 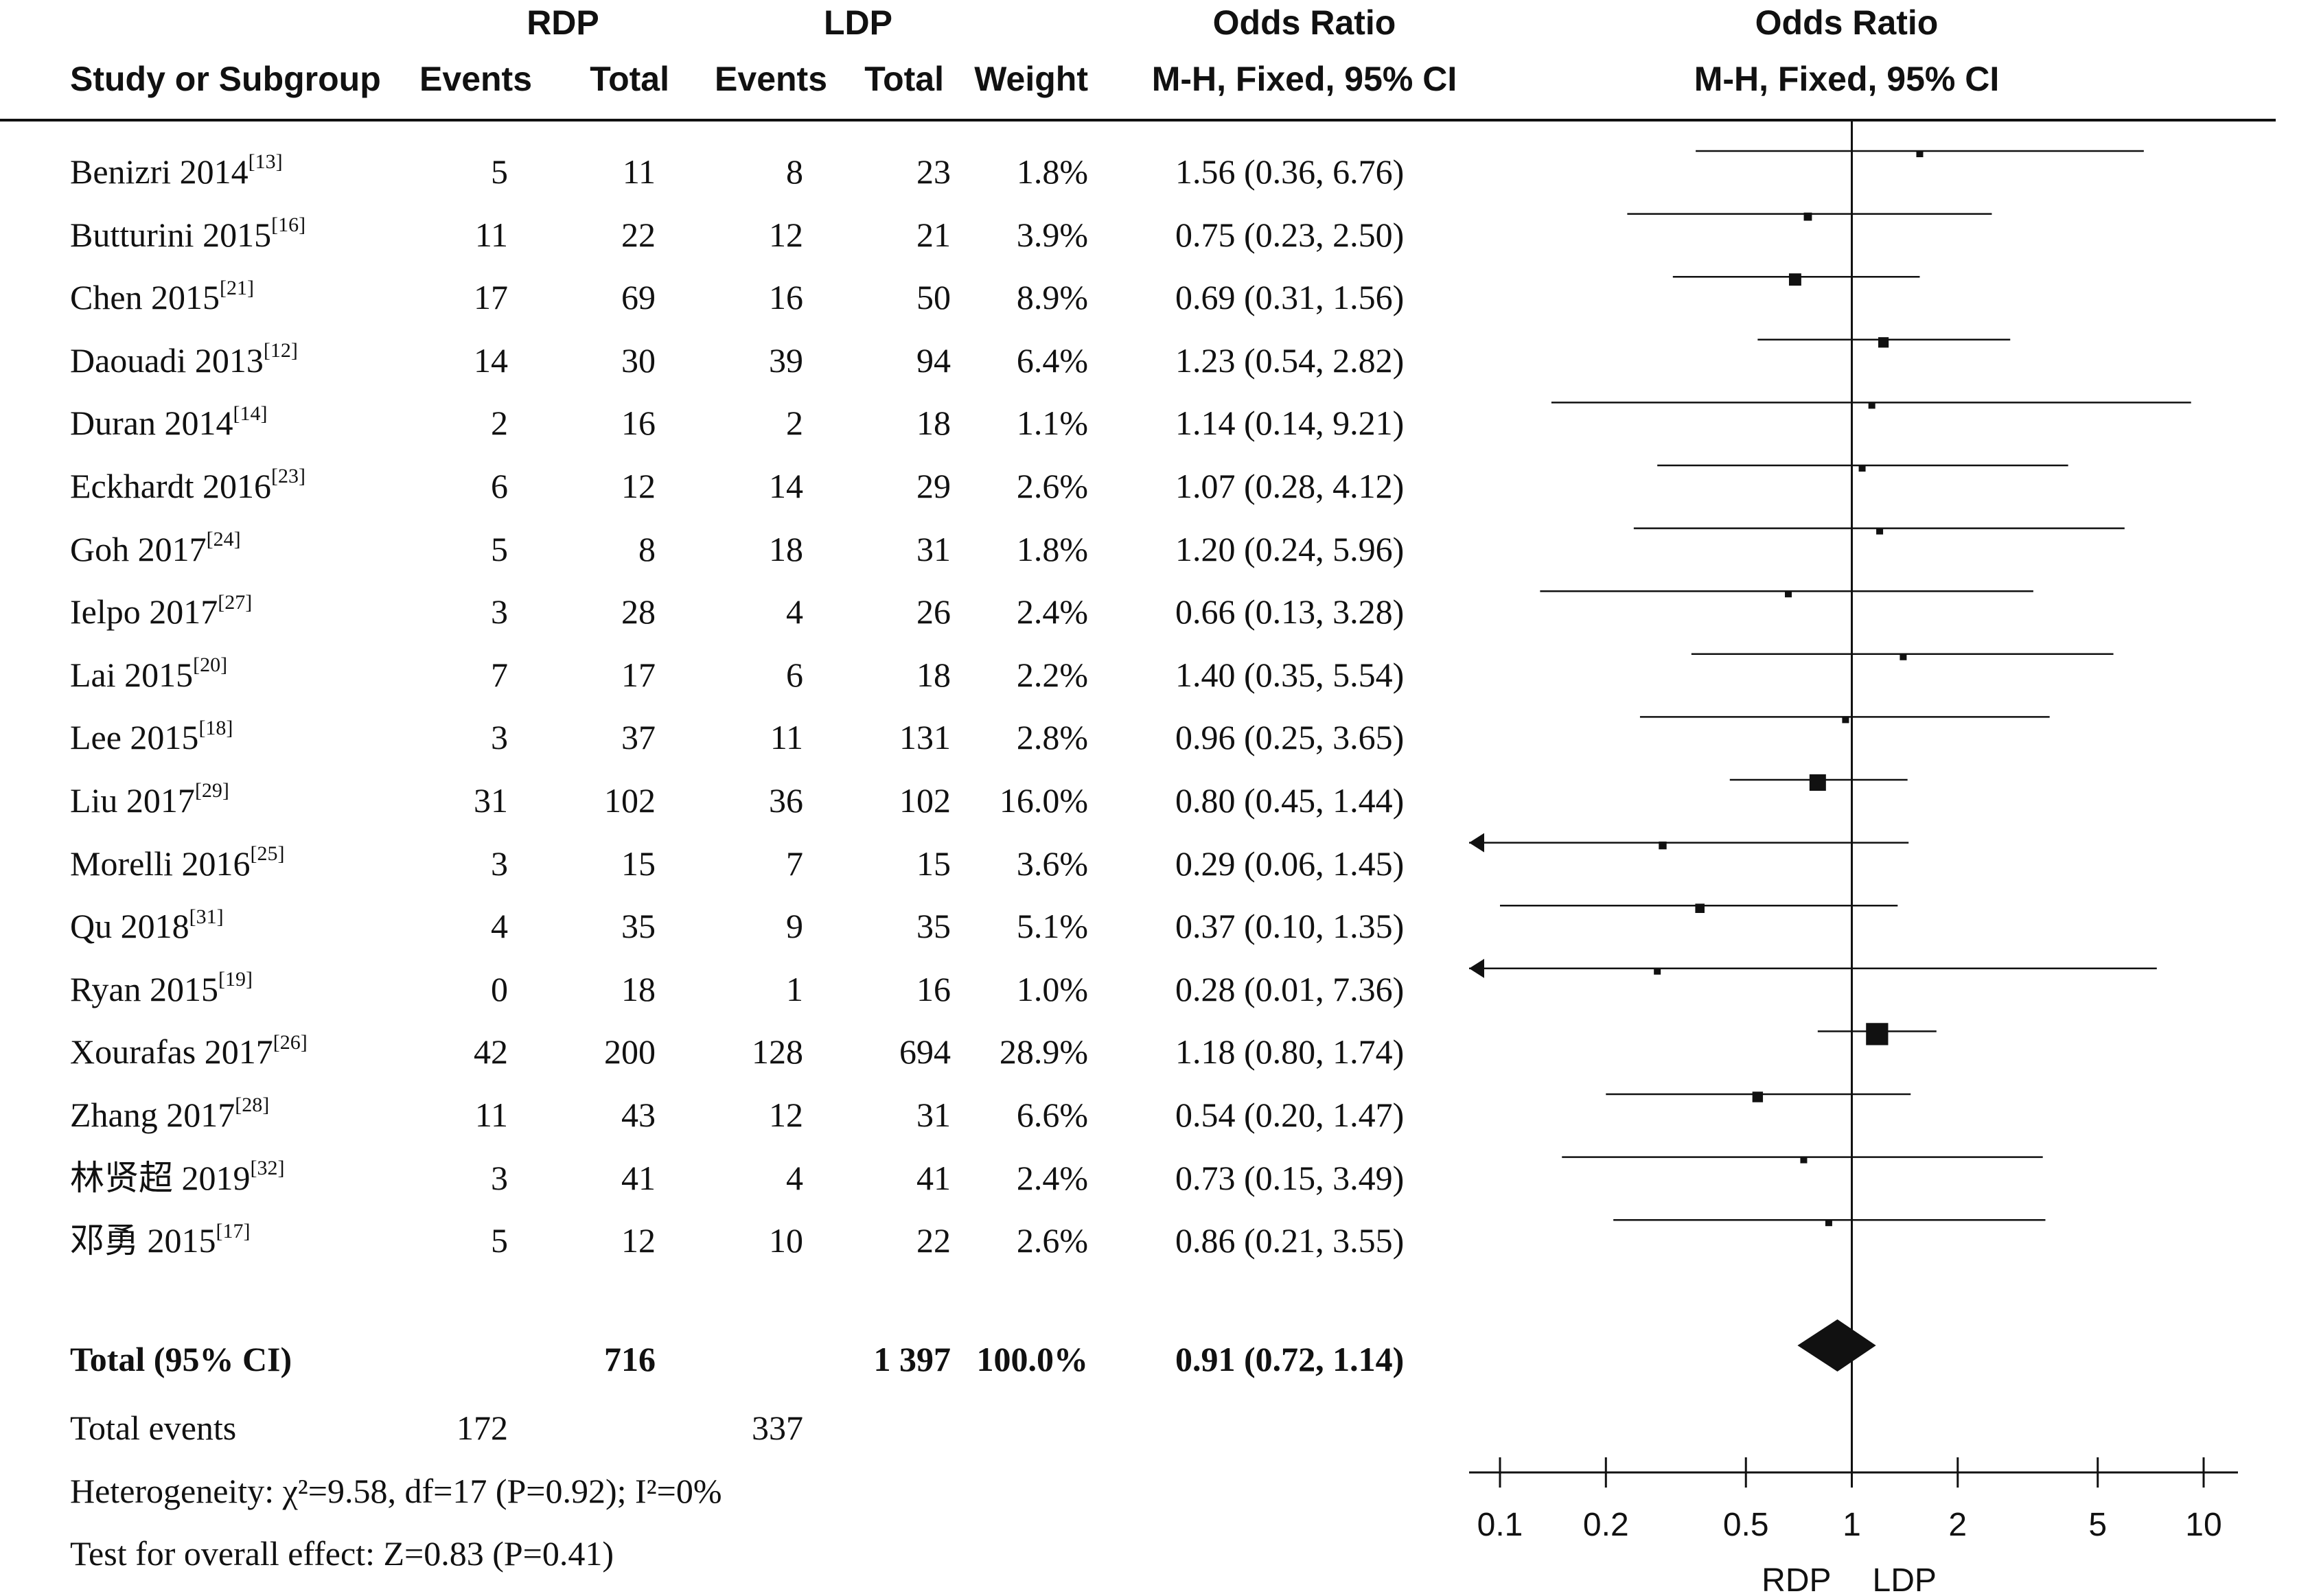 What do you see at coordinates (1052, 360) in the screenshot?
I see `weight: 6.4%` at bounding box center [1052, 360].